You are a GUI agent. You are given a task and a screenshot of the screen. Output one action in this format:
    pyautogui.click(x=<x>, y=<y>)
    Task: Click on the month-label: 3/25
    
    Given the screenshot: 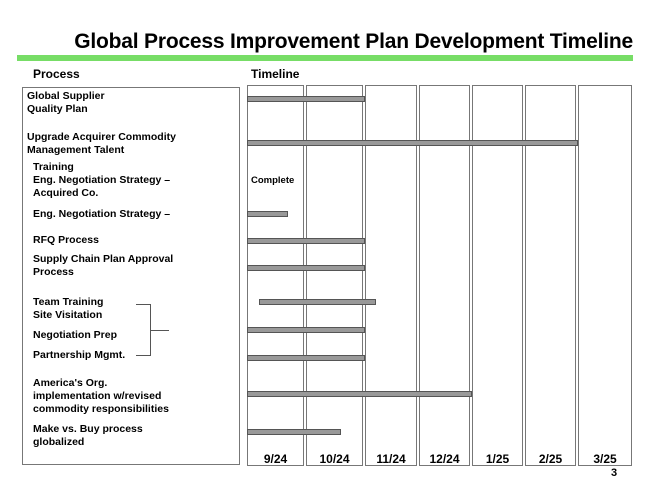 What is the action you would take?
    pyautogui.click(x=605, y=459)
    